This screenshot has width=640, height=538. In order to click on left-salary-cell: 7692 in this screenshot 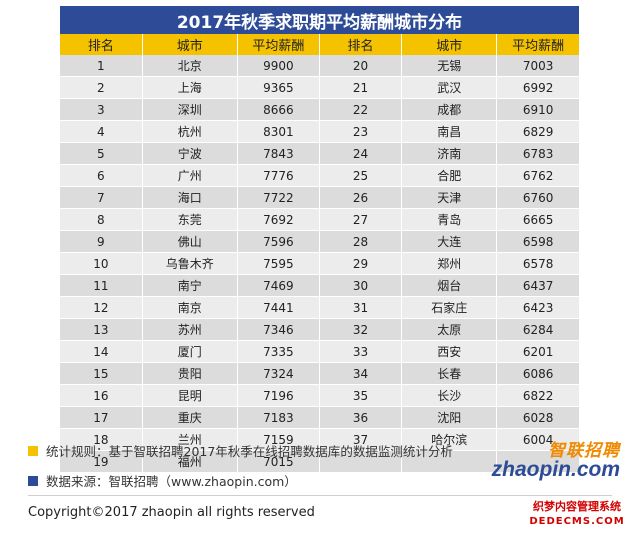, I will do `click(278, 219)`.